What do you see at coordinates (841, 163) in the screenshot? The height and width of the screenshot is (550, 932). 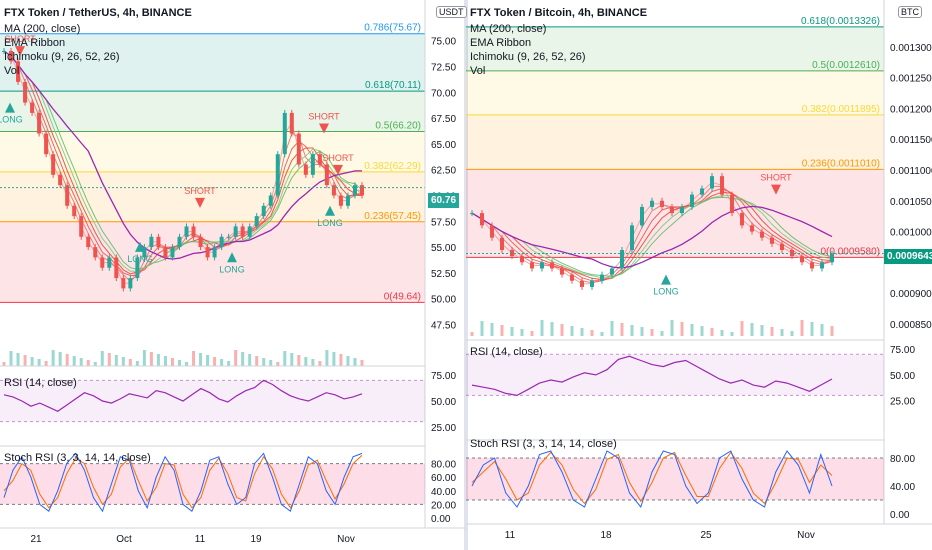 I see `fib-level-label: 0.236(0.0011010)` at bounding box center [841, 163].